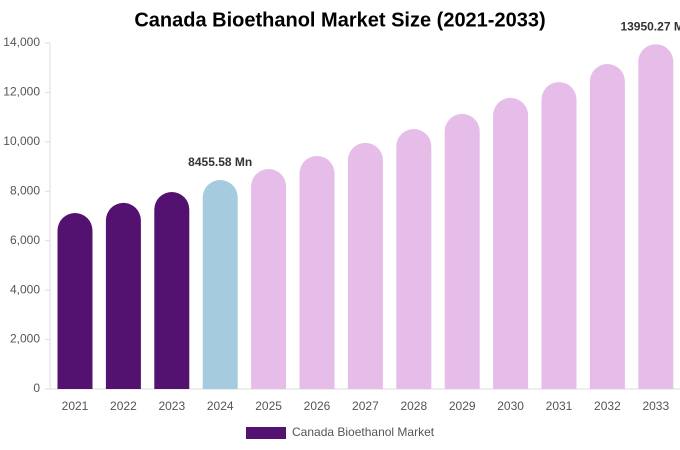 This screenshot has height=450, width=680. I want to click on y-tick-label: 12,000, so click(21, 92).